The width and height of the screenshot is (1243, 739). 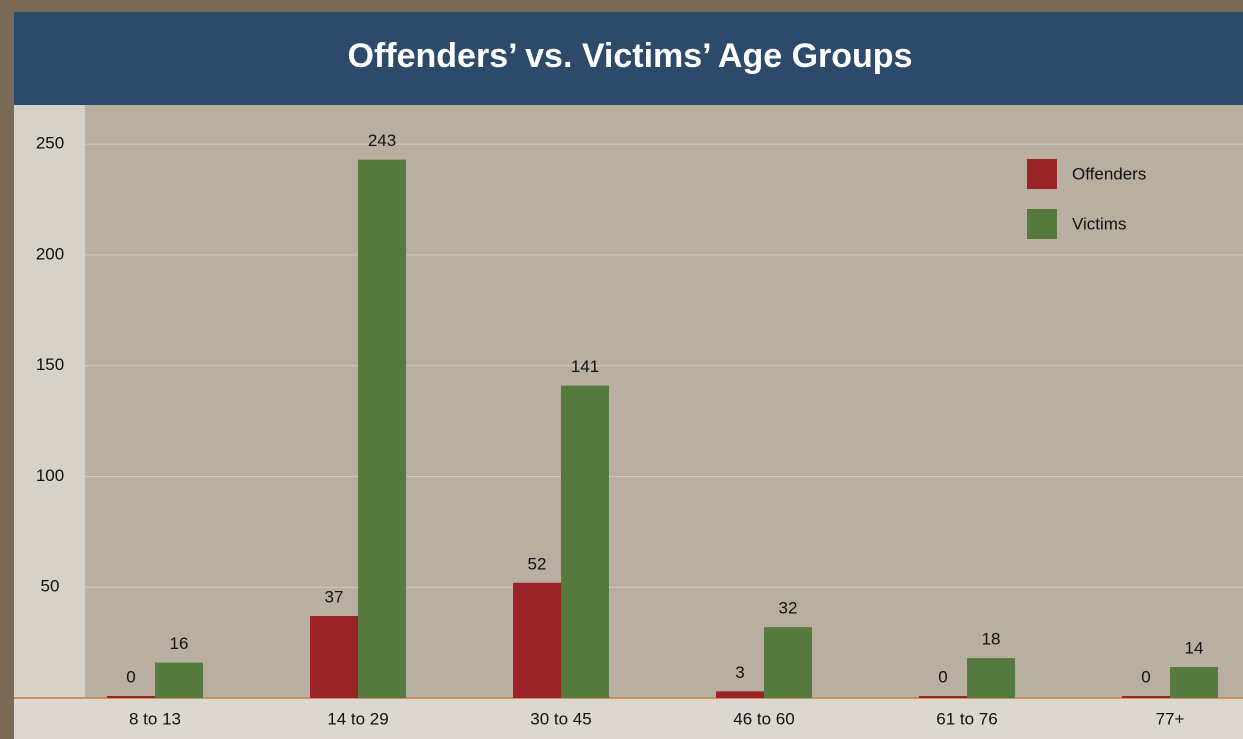 What do you see at coordinates (739, 672) in the screenshot?
I see `value-label: 3` at bounding box center [739, 672].